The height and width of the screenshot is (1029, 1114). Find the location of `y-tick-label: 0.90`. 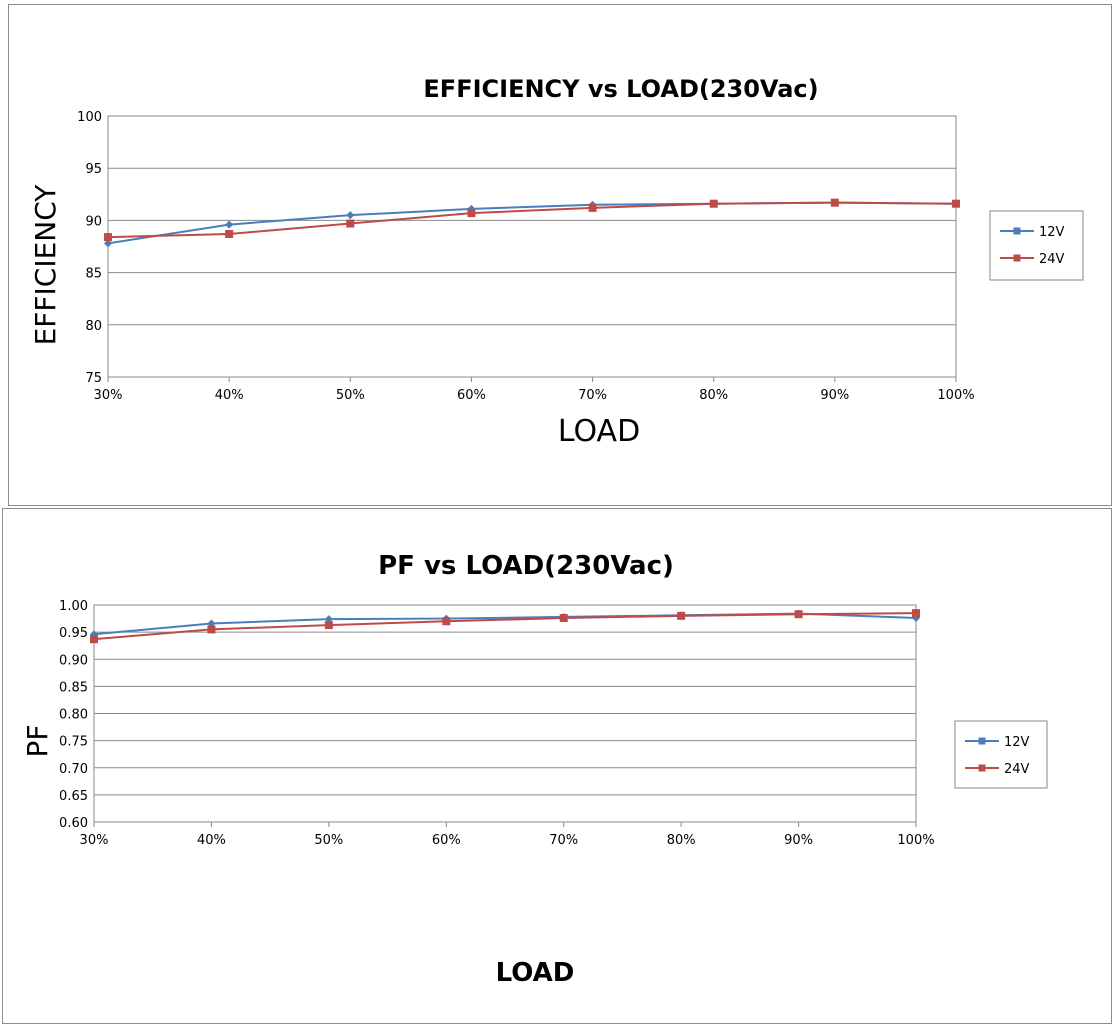

y-tick-label: 0.90 is located at coordinates (73, 660).